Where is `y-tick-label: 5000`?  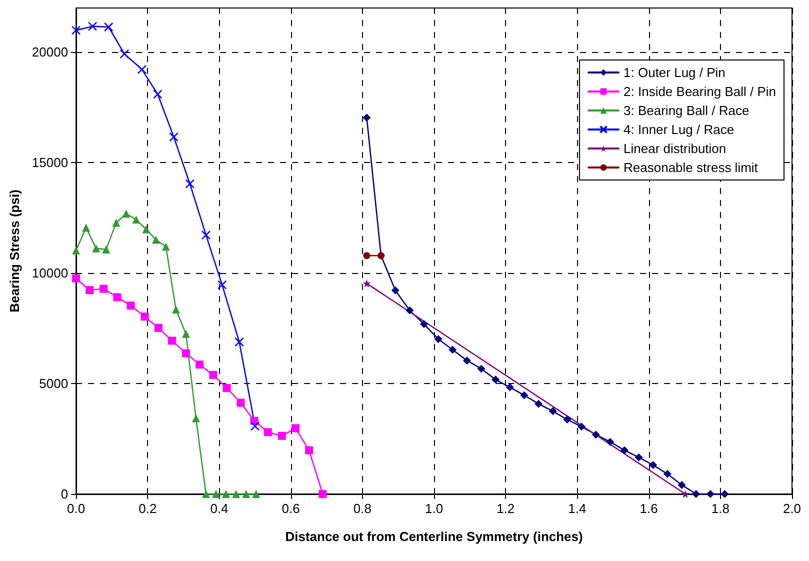 y-tick-label: 5000 is located at coordinates (53, 384).